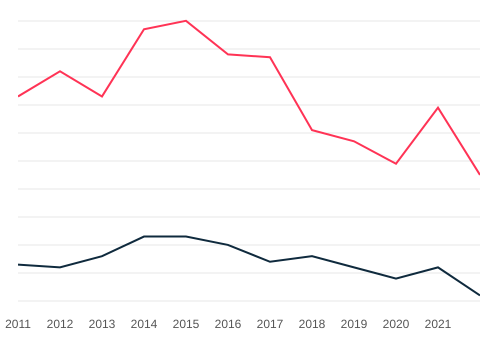  I want to click on x-tick-label: 2017, so click(270, 324).